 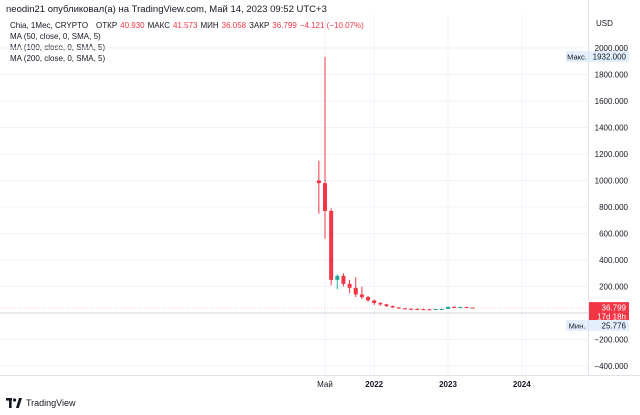 I want to click on legend-symbol: Chia, 1Мес, CRYPTO, so click(x=49, y=25).